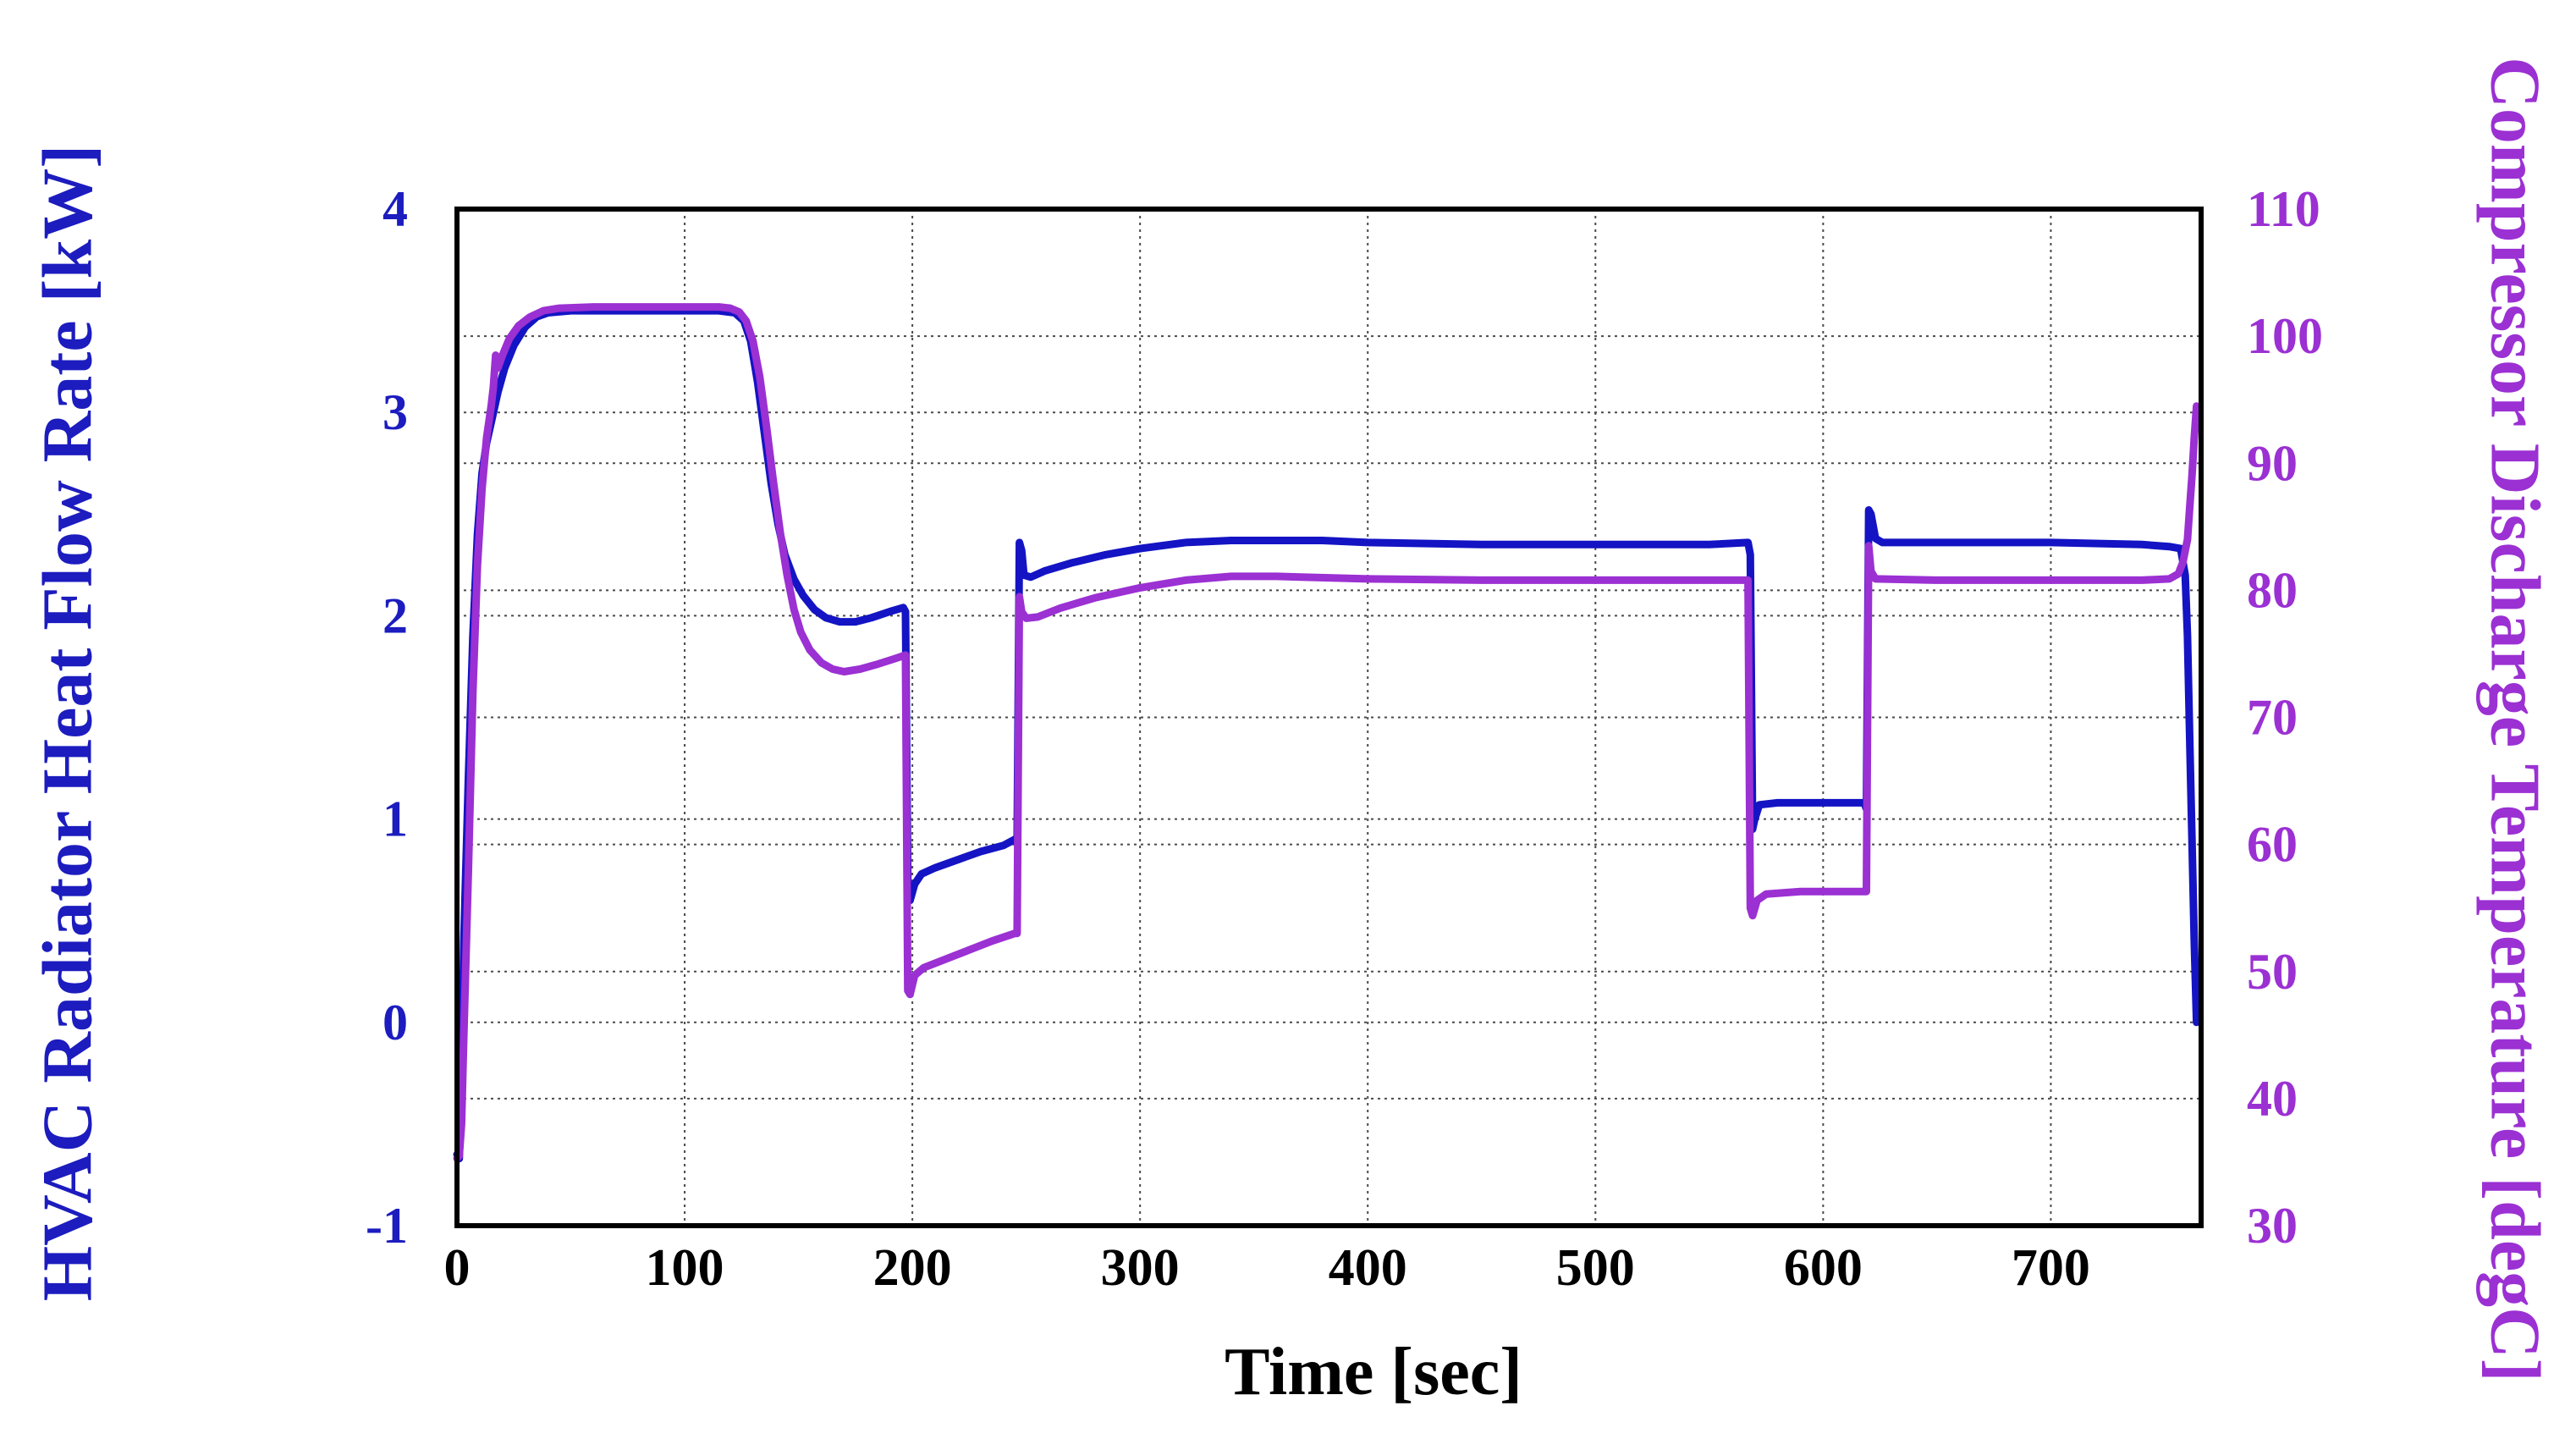  Describe the element at coordinates (2272, 718) in the screenshot. I see `right-y-tick-label: 70` at that location.